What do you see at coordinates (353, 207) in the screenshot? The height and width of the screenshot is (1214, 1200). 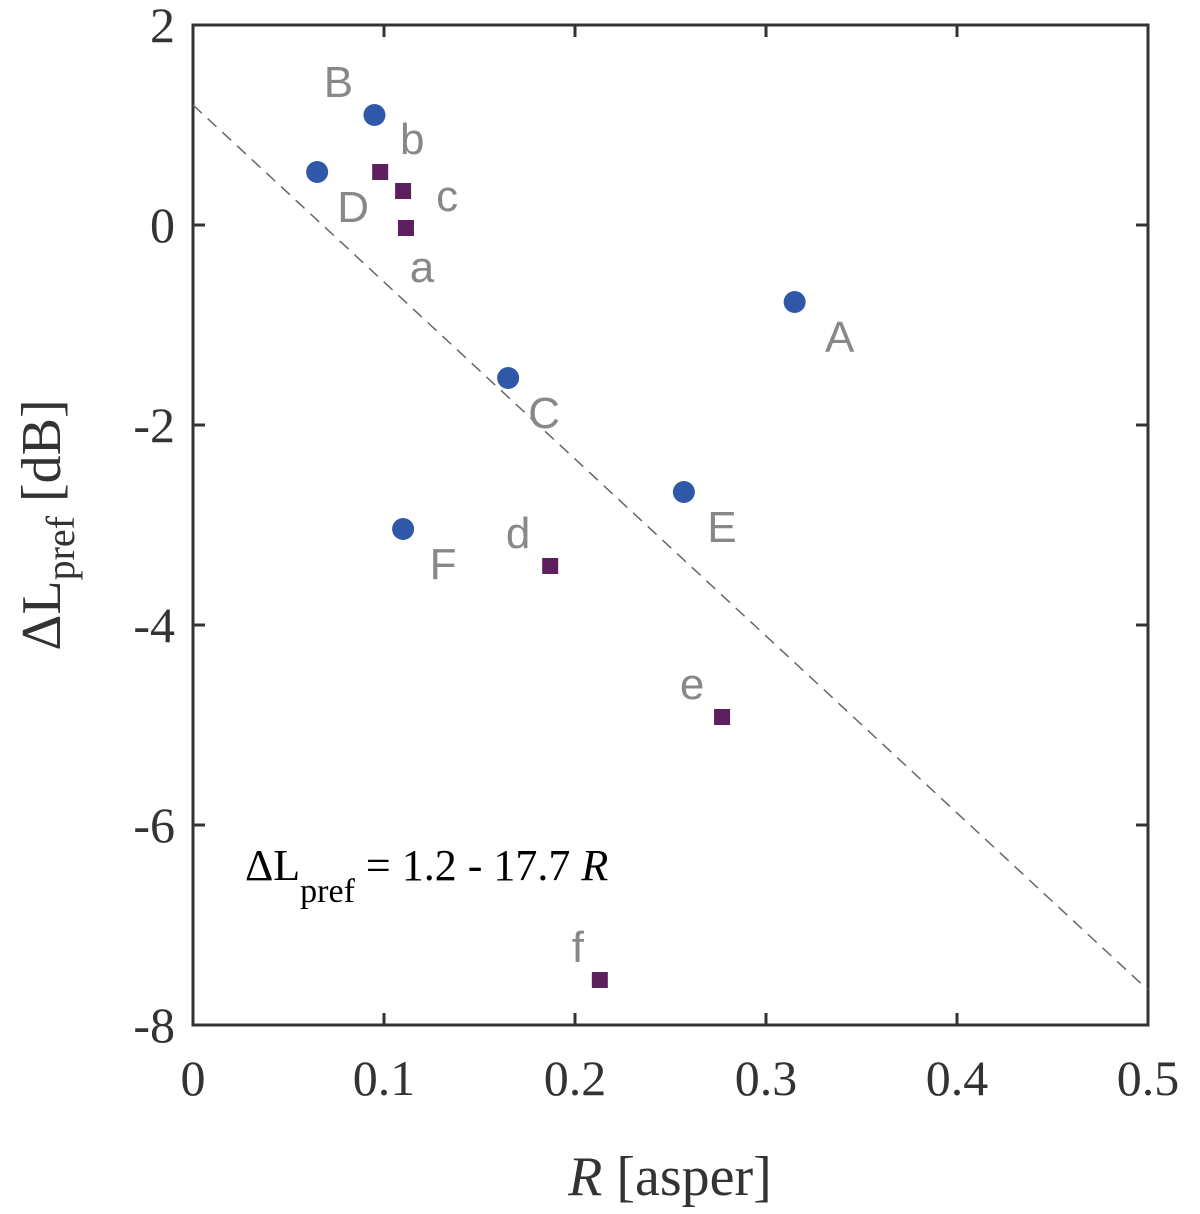 I see `point-label: D` at bounding box center [353, 207].